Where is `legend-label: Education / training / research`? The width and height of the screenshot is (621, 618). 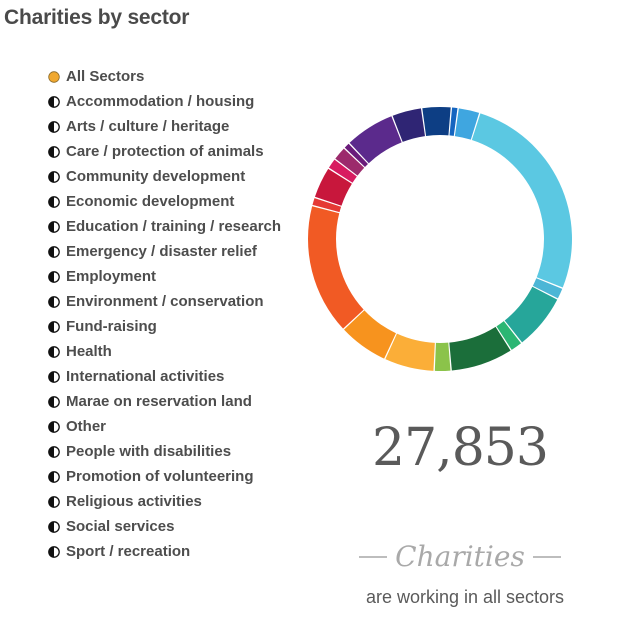 legend-label: Education / training / research is located at coordinates (174, 226).